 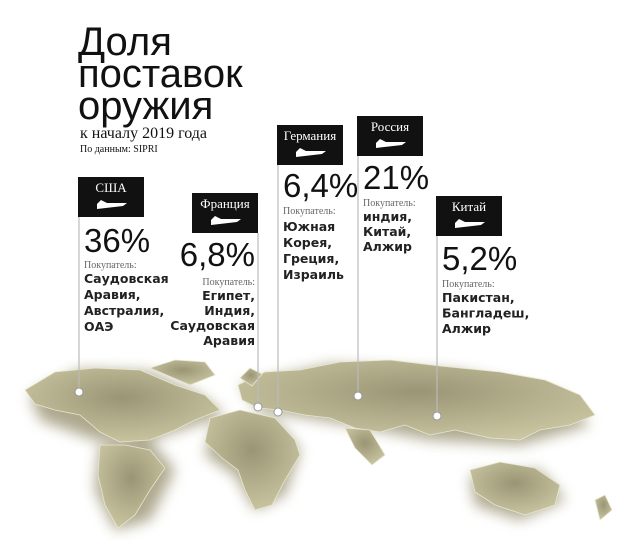 What do you see at coordinates (125, 42) in the screenshot?
I see `title-line: Доля` at bounding box center [125, 42].